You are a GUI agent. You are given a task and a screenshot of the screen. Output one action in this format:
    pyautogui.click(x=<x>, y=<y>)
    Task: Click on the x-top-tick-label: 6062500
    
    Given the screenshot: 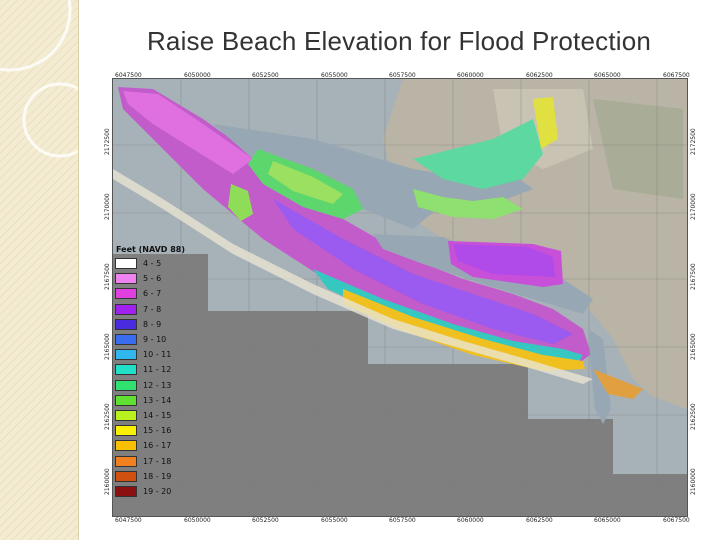 What is the action you would take?
    pyautogui.click(x=539, y=75)
    